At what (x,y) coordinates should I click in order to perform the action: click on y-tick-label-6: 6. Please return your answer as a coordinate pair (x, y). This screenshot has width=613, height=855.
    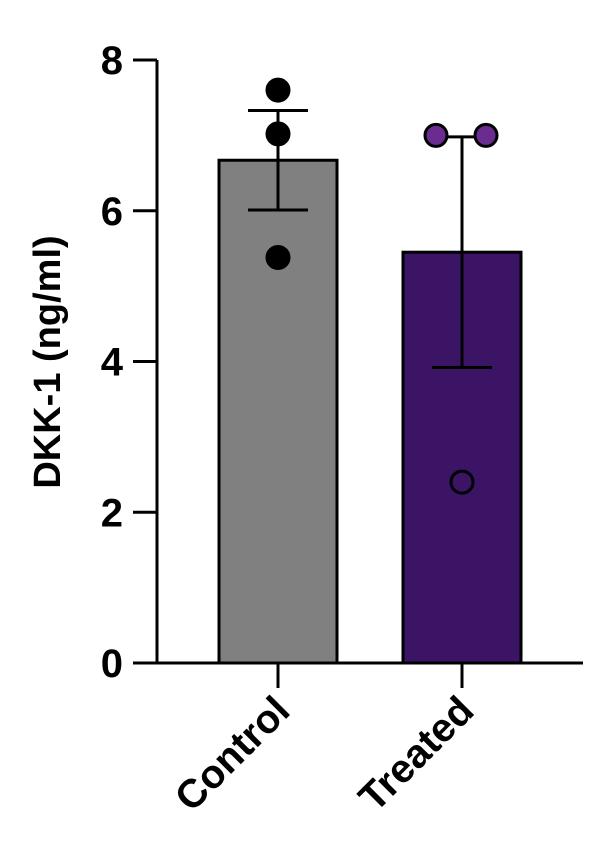
    Looking at the image, I should click on (112, 212).